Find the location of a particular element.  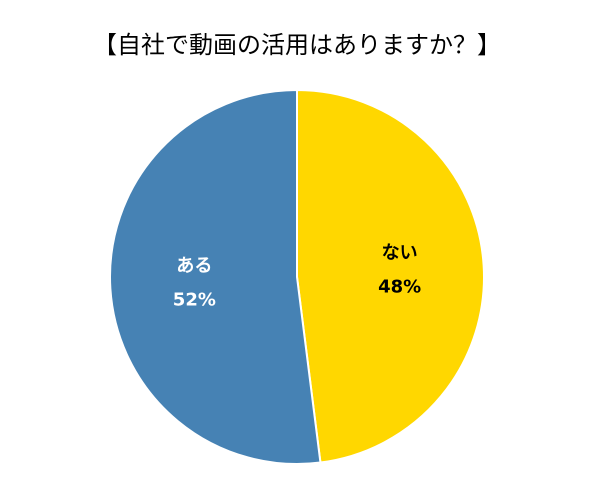

slice-category-label: ない is located at coordinates (400, 253).